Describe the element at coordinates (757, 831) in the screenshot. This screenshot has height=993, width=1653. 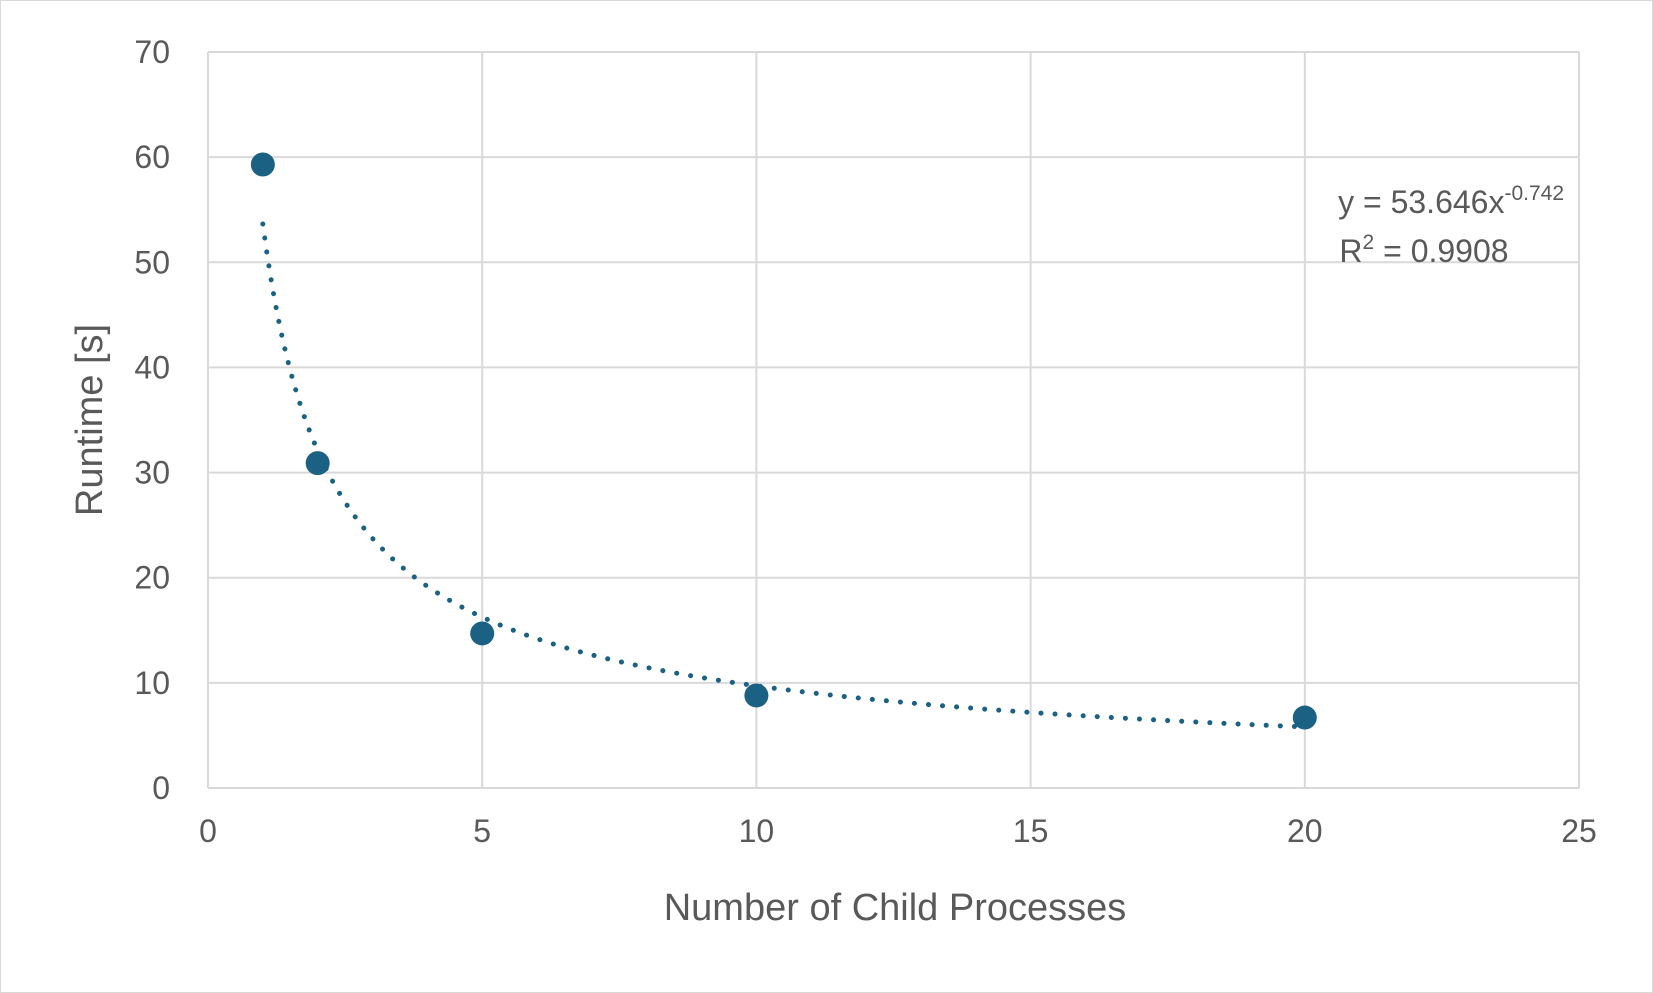
I see `x-tick-label: 10` at that location.